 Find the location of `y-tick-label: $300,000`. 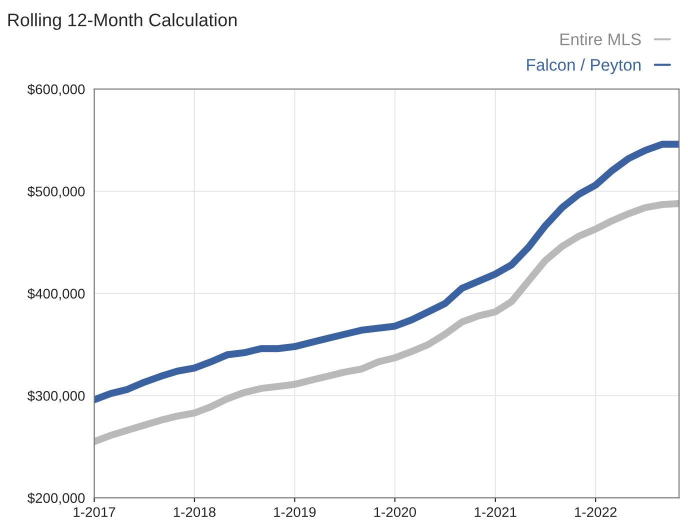

y-tick-label: $300,000 is located at coordinates (56, 396).